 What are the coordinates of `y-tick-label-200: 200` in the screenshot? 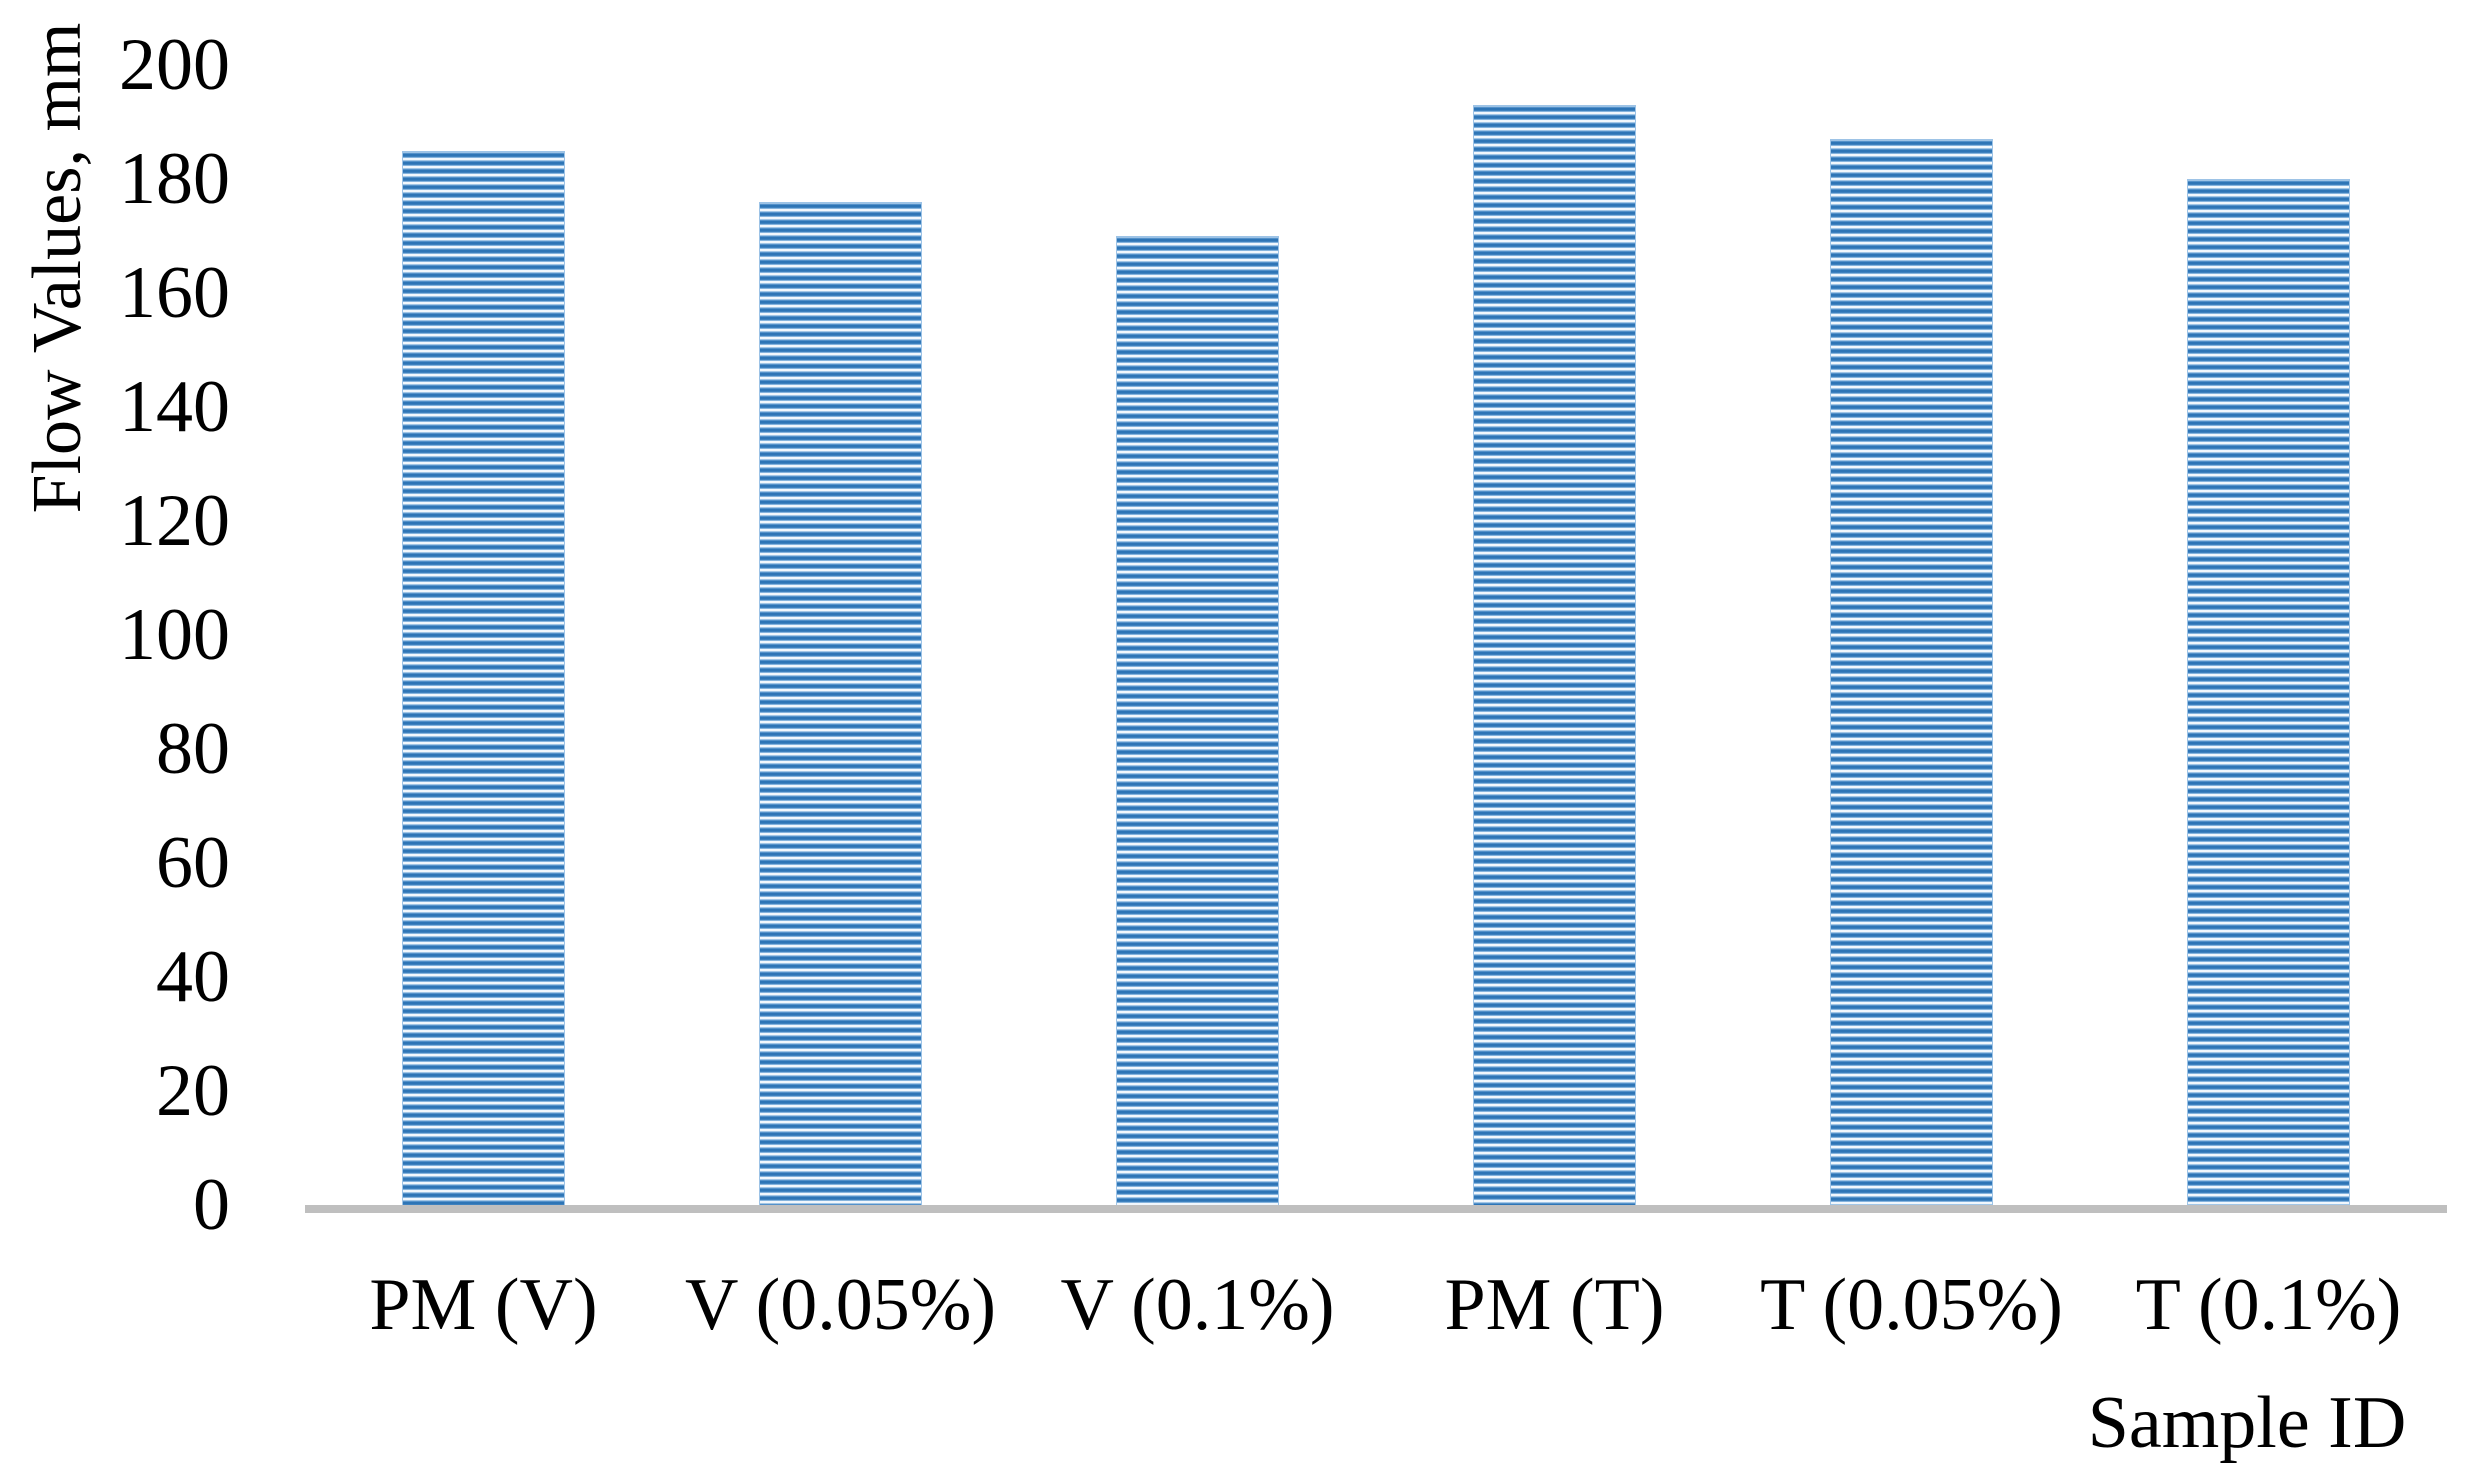 It's located at (174, 65).